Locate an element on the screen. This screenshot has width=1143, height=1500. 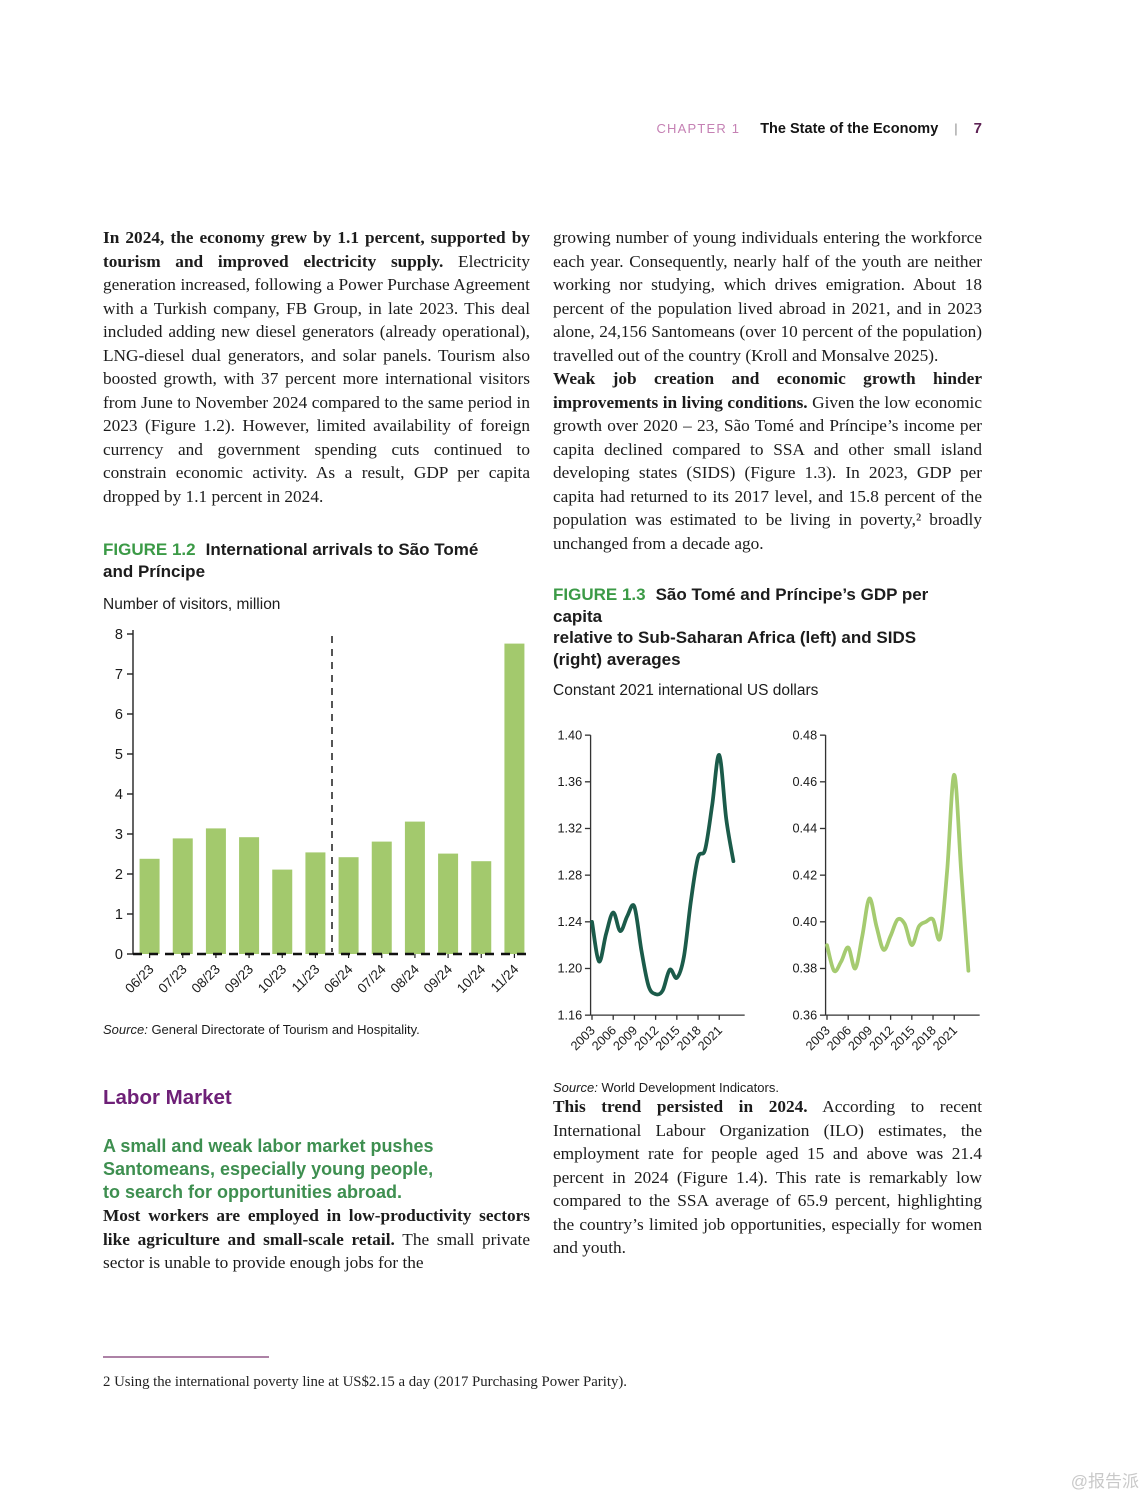
svg-text: 1.36 is located at coordinates (569, 782).